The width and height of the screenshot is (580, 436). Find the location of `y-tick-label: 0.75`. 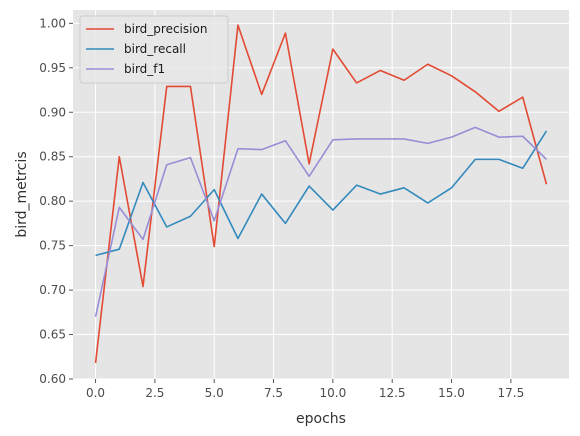

y-tick-label: 0.75 is located at coordinates (52, 246).